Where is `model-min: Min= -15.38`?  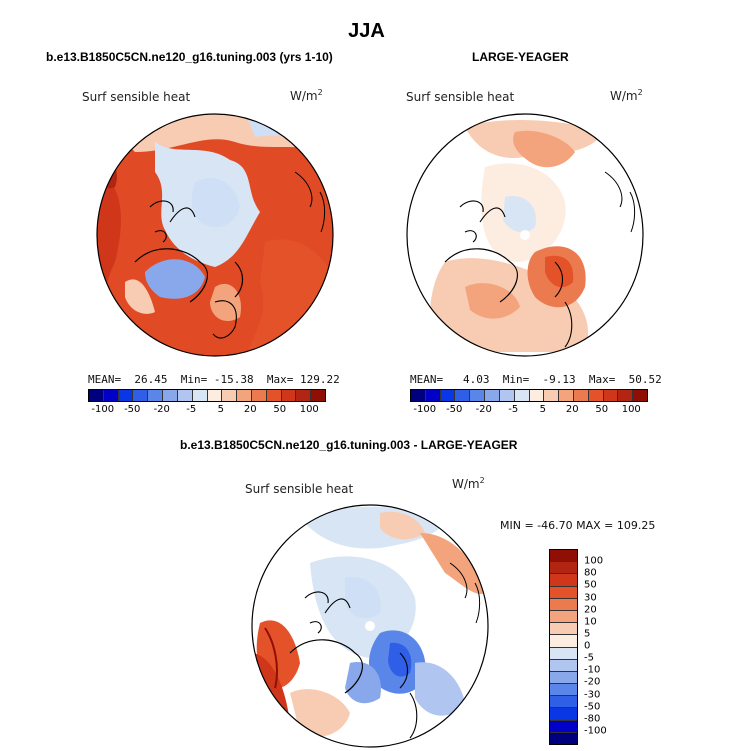
model-min: Min= -15.38 is located at coordinates (217, 379).